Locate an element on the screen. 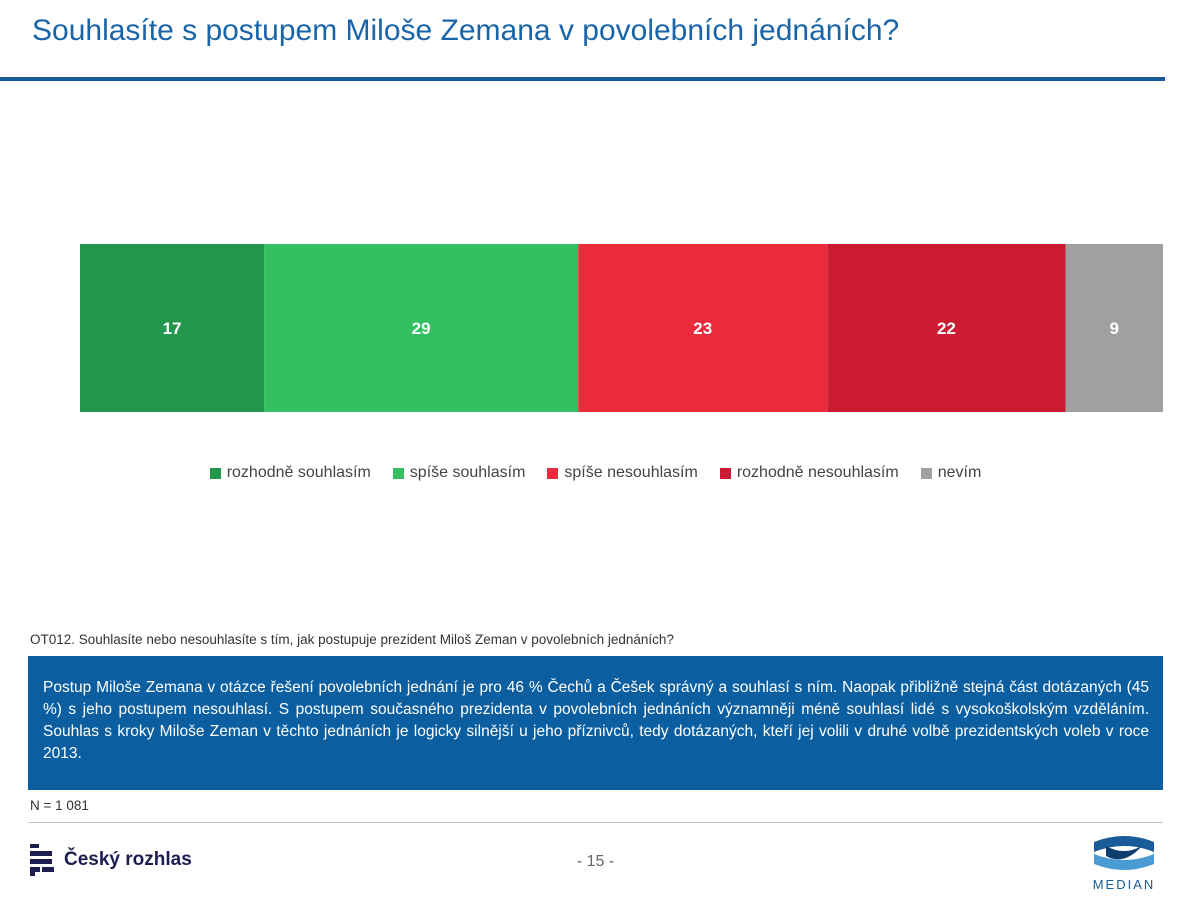  bar-value-label-2: 29 is located at coordinates (421, 328).